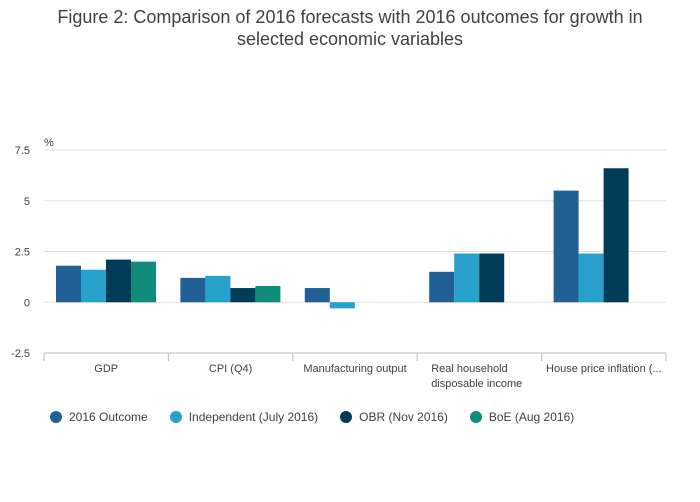  Describe the element at coordinates (108, 417) in the screenshot. I see `legend-label: 2016 Outcome` at that location.